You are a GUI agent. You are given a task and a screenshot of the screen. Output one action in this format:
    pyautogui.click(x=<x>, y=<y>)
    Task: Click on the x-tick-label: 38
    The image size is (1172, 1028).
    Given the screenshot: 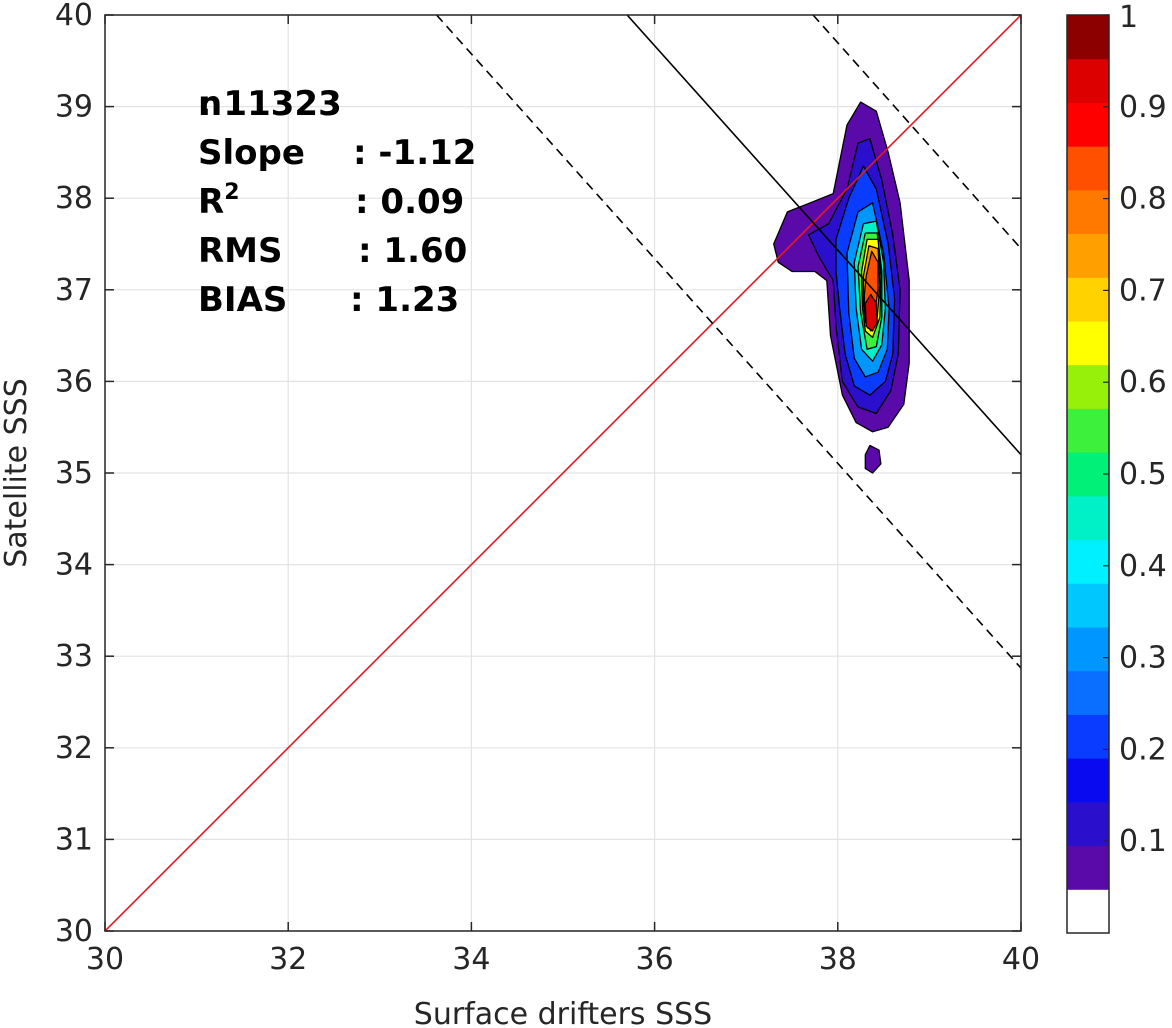 What is the action you would take?
    pyautogui.click(x=838, y=959)
    